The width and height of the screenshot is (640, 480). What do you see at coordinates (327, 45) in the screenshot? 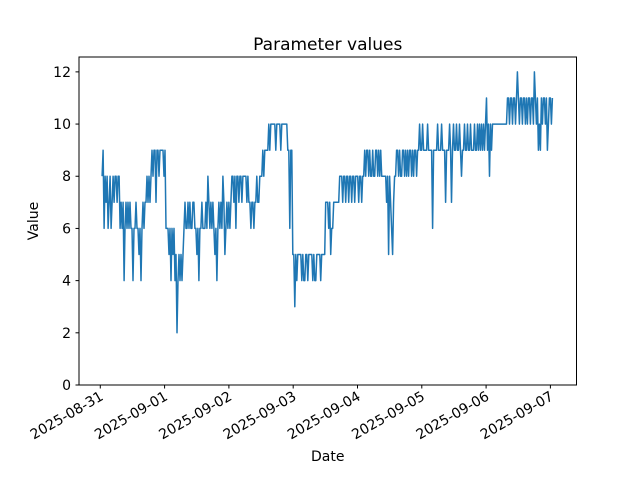
I see `chart-title: Parameter values` at bounding box center [327, 45].